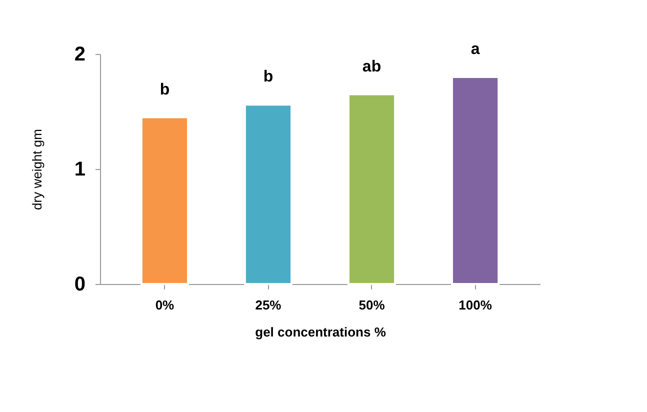 This screenshot has width=647, height=412. Describe the element at coordinates (165, 305) in the screenshot. I see `x-tick-label: 0%` at that location.